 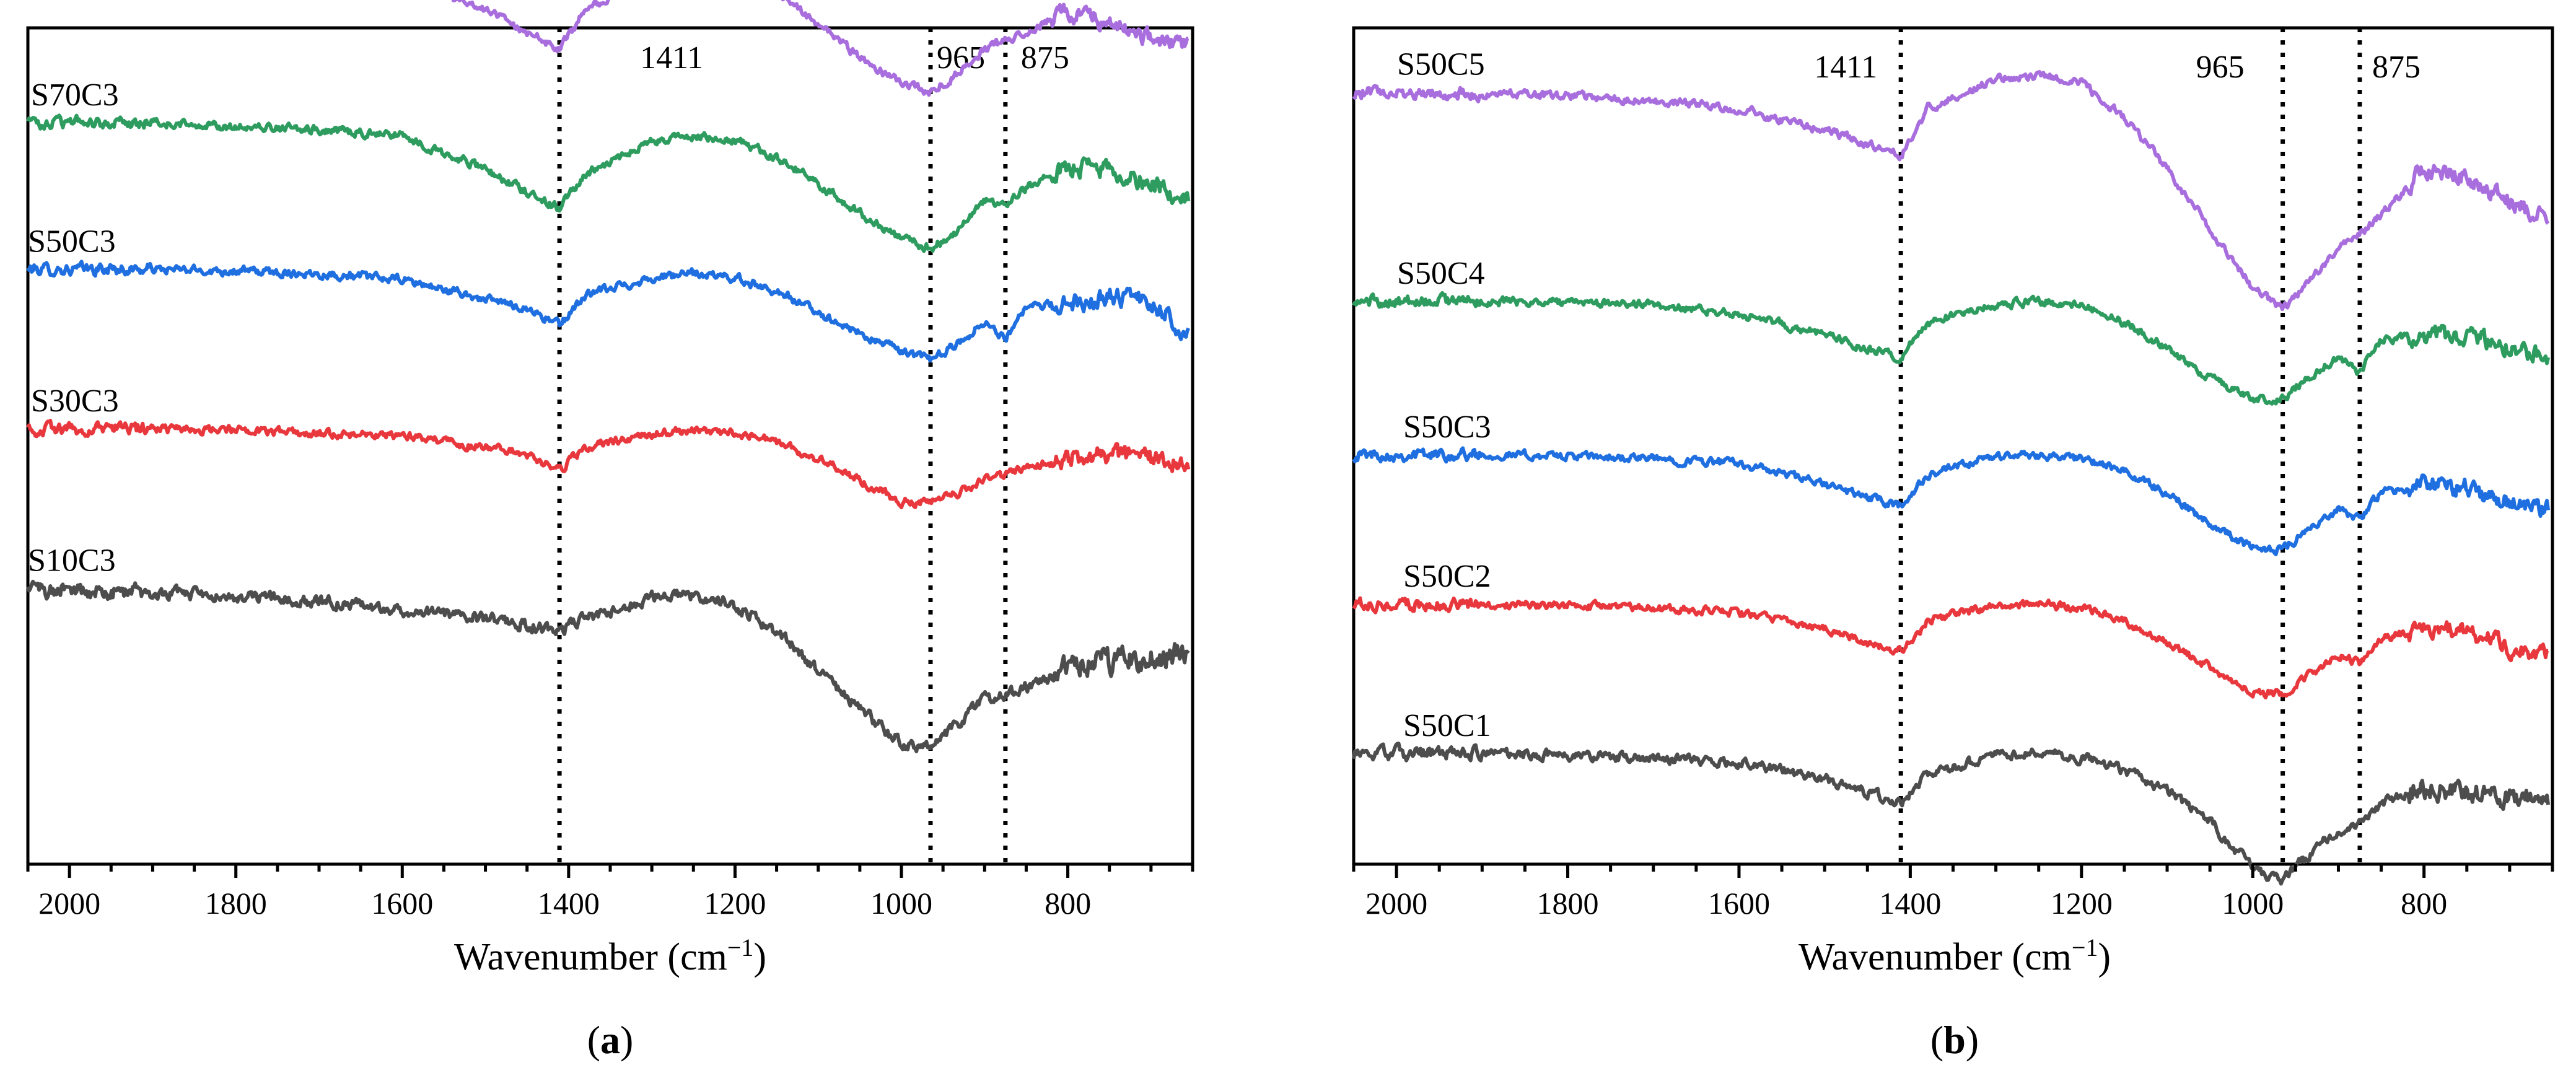 I want to click on panel-caption-b: (b), so click(x=1954, y=1040).